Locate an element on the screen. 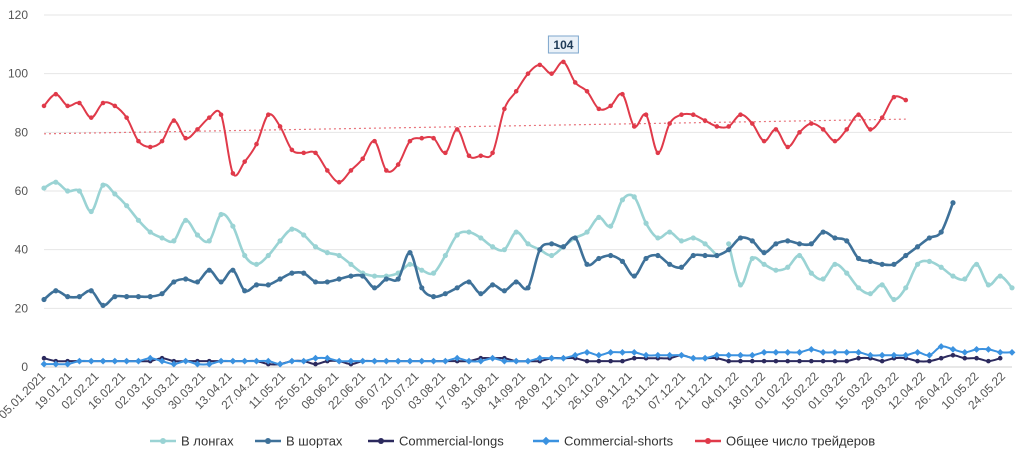  legend-item: В шортах is located at coordinates (299, 441).